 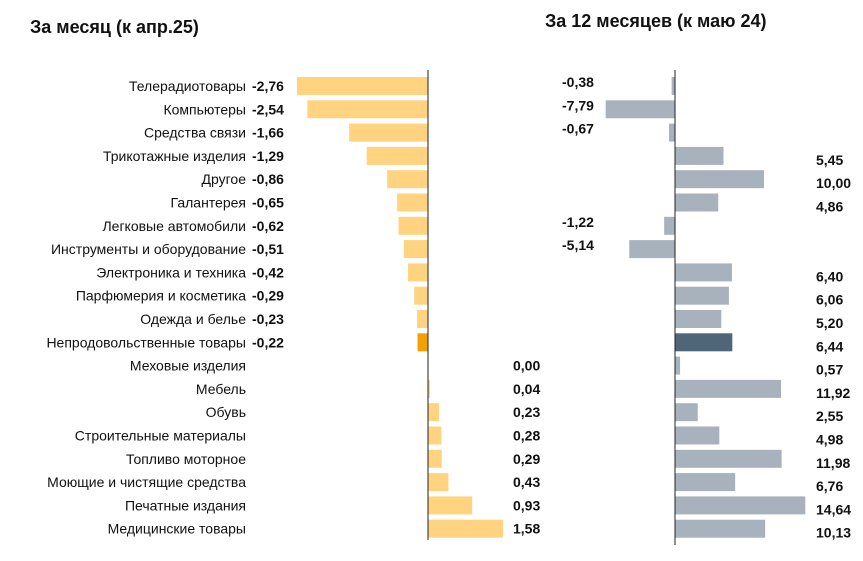 I want to click on monthly-value-label: -2,76, so click(x=268, y=86).